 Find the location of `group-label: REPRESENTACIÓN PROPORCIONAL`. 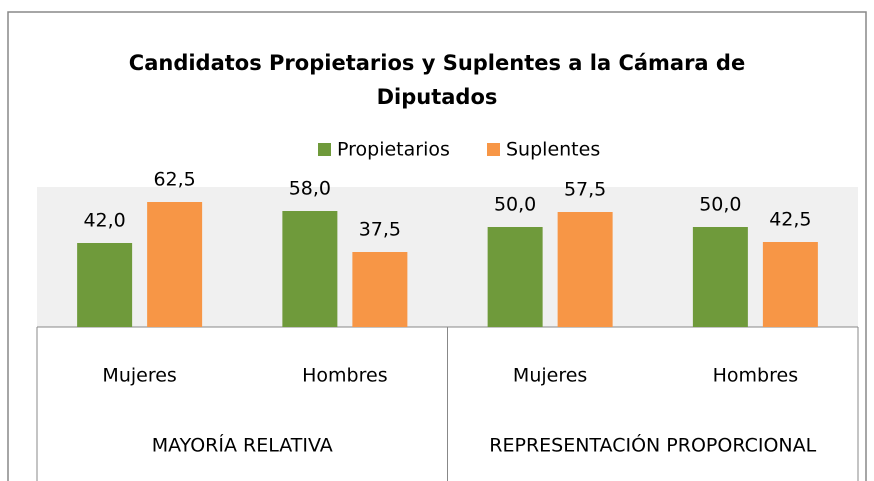

group-label: REPRESENTACIÓN PROPORCIONAL is located at coordinates (652, 445).